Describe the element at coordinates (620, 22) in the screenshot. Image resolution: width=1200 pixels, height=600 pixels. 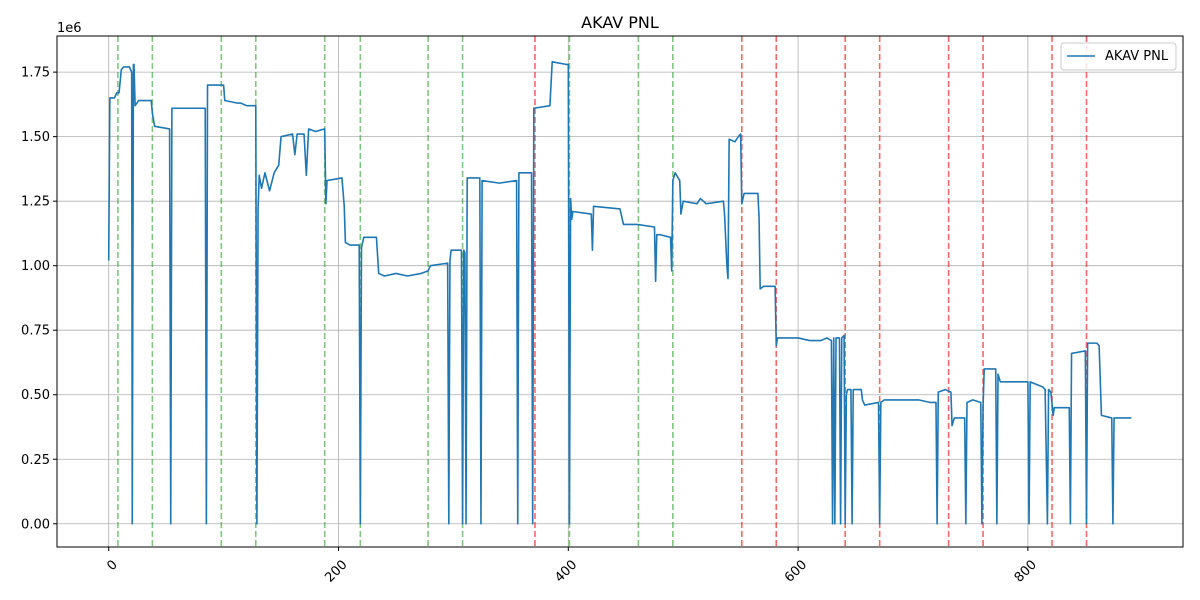
I see `chart-title: AKAV PNL` at that location.